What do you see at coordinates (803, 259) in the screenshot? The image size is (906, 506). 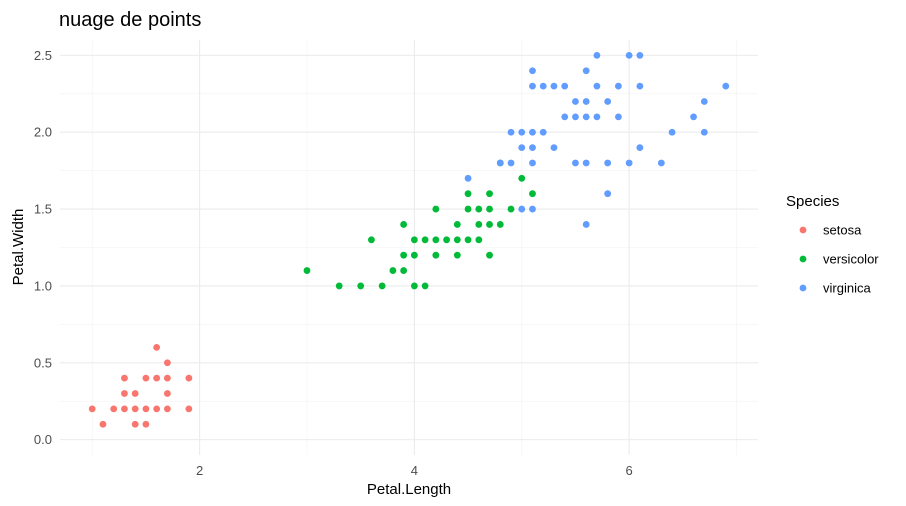 I see `legend-key-versicolor` at bounding box center [803, 259].